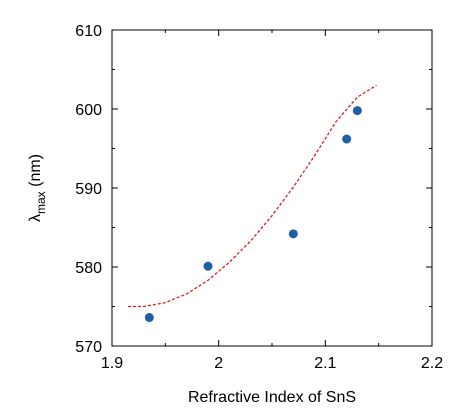 The width and height of the screenshot is (450, 415). What do you see at coordinates (88, 268) in the screenshot?
I see `y-tick-label: 580` at bounding box center [88, 268].